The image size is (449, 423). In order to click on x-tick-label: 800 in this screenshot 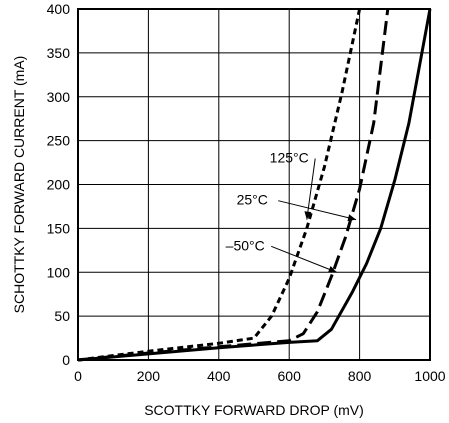, I will do `click(360, 376)`.